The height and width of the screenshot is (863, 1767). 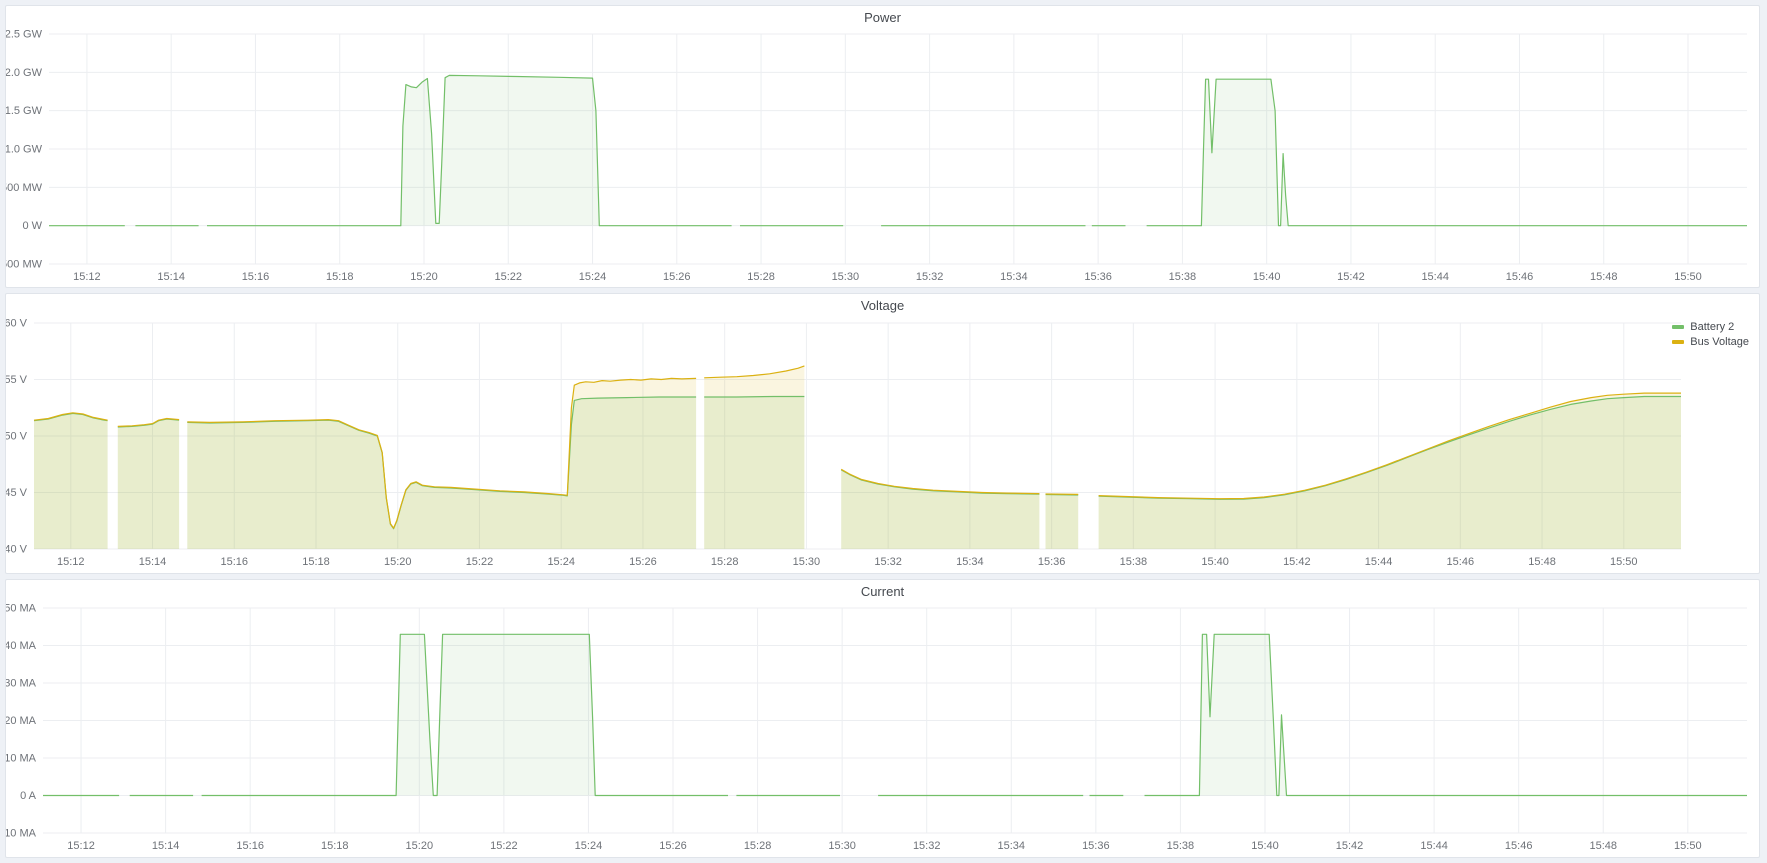 I want to click on y-tick-label: 55 V, so click(x=17, y=380).